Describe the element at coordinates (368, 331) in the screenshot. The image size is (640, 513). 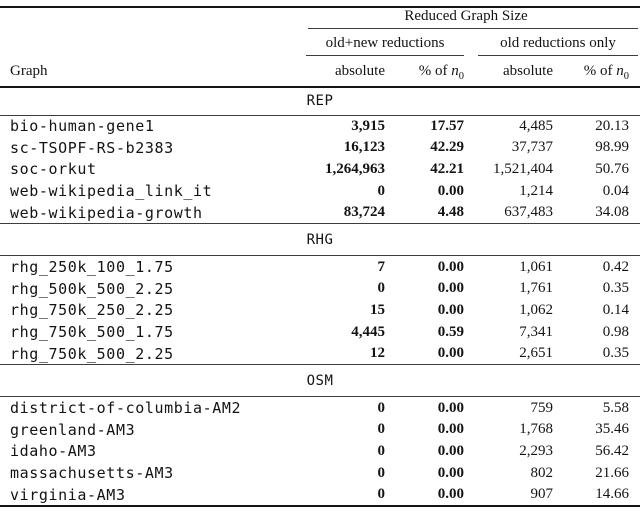
I see `new-absolute-value: 4,445` at that location.